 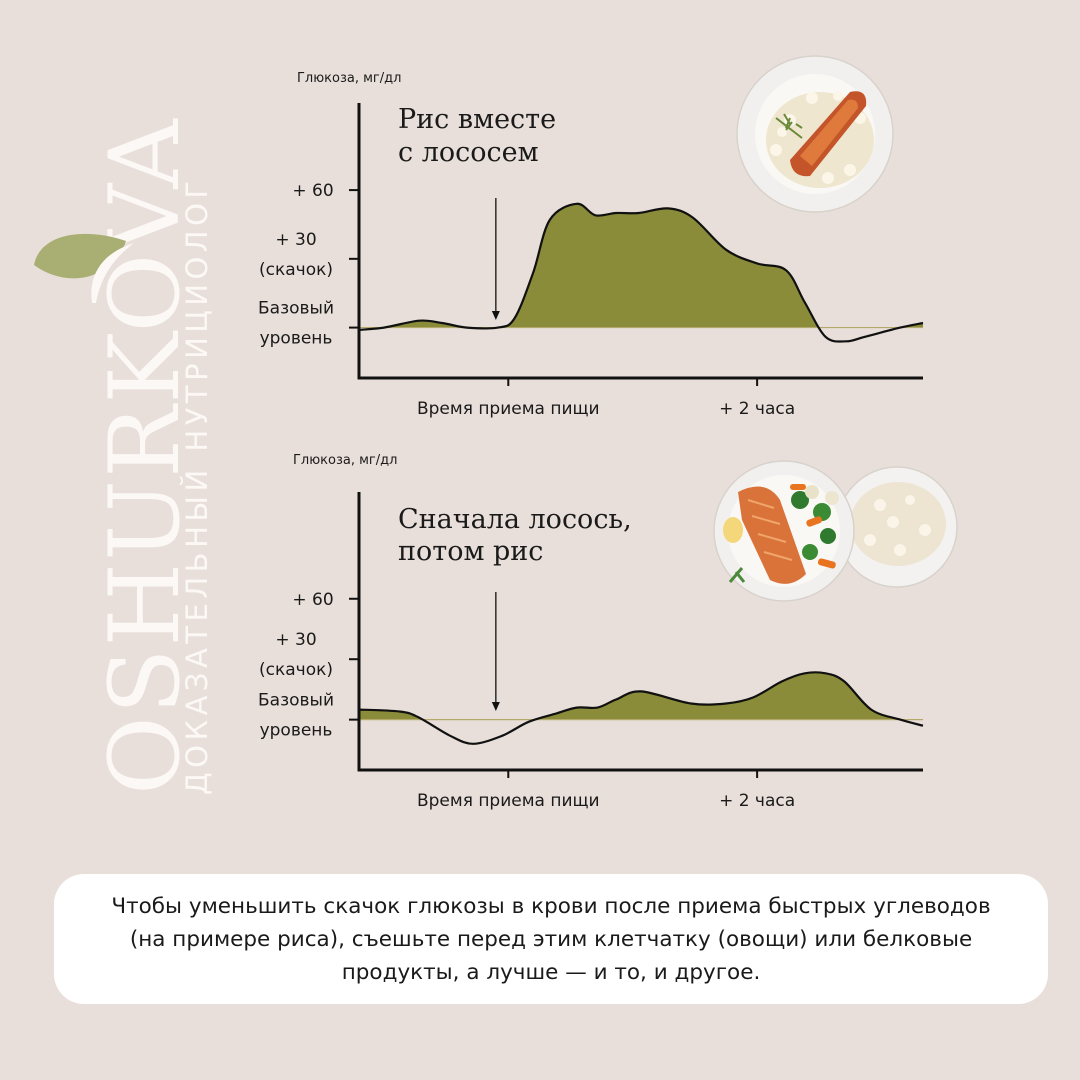 I want to click on plate-rice-salmon-icon, so click(x=815, y=134).